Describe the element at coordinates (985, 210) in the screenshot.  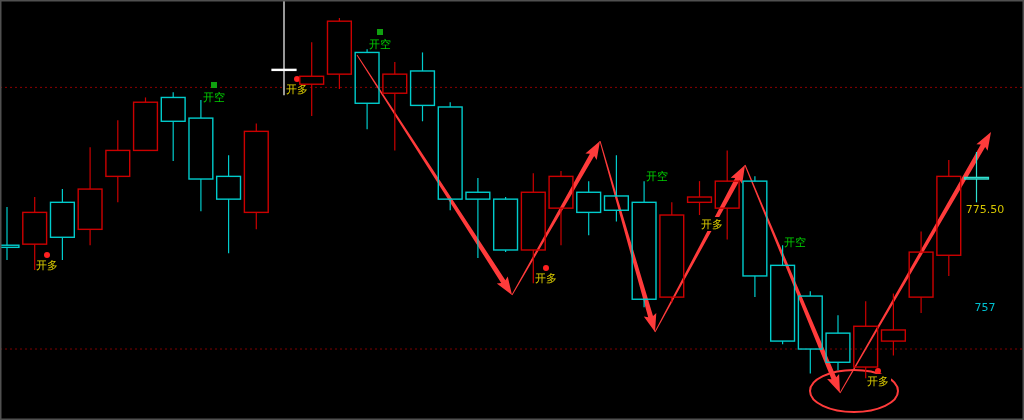
I see `y-tick-label: 775.50` at that location.